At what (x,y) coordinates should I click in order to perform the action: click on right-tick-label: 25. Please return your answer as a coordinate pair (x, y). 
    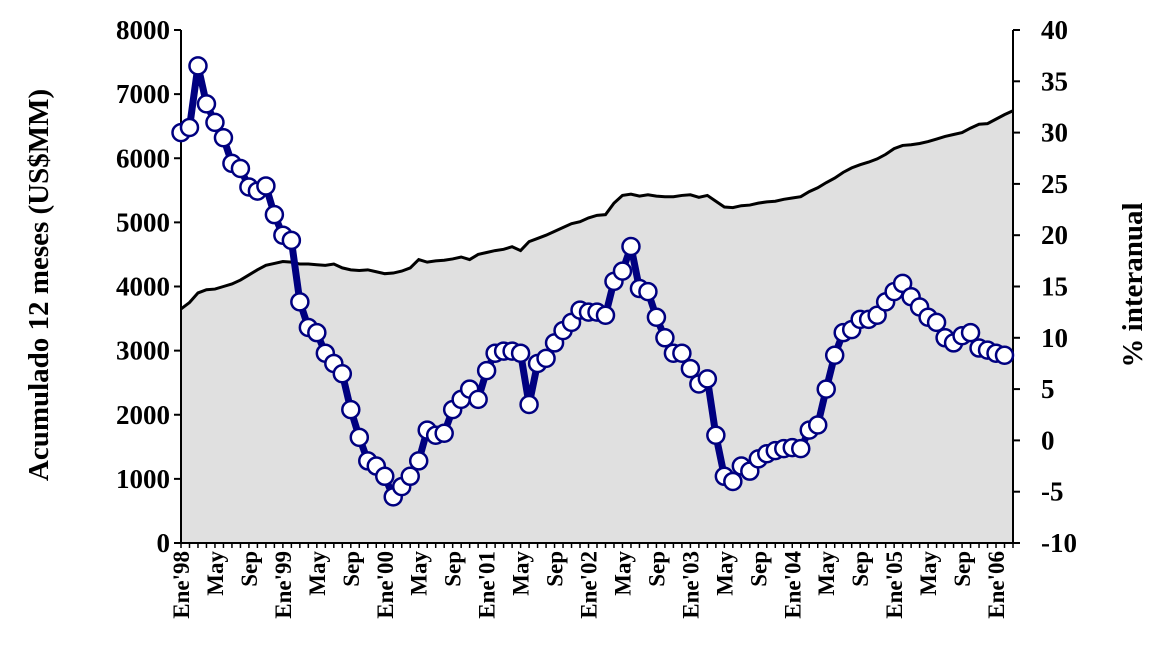
    Looking at the image, I should click on (1054, 184).